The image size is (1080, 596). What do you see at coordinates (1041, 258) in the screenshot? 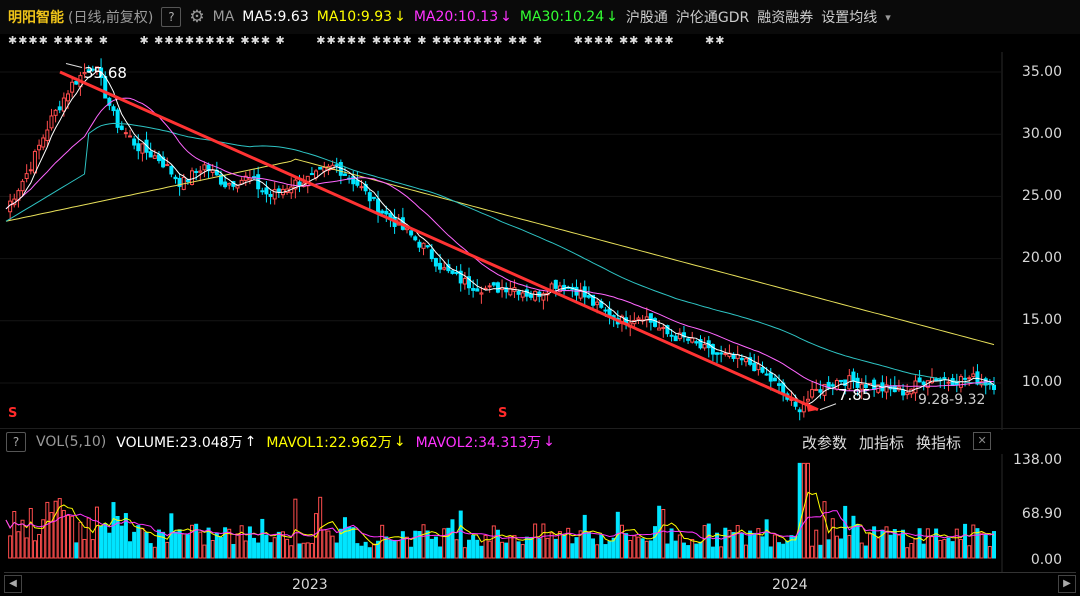
I see `y-tick: 20.00` at bounding box center [1041, 258].